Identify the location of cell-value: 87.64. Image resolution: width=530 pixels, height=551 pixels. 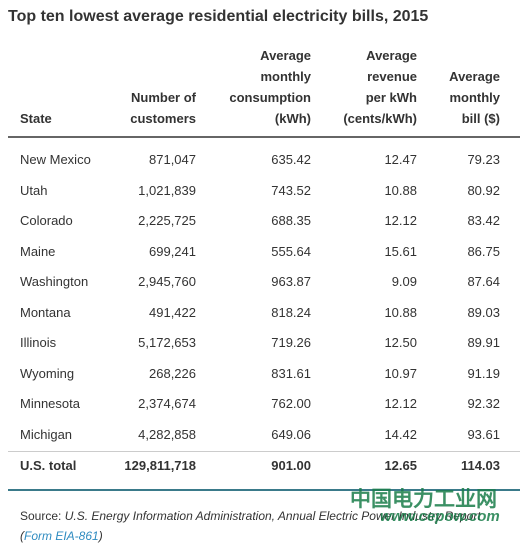
(483, 281).